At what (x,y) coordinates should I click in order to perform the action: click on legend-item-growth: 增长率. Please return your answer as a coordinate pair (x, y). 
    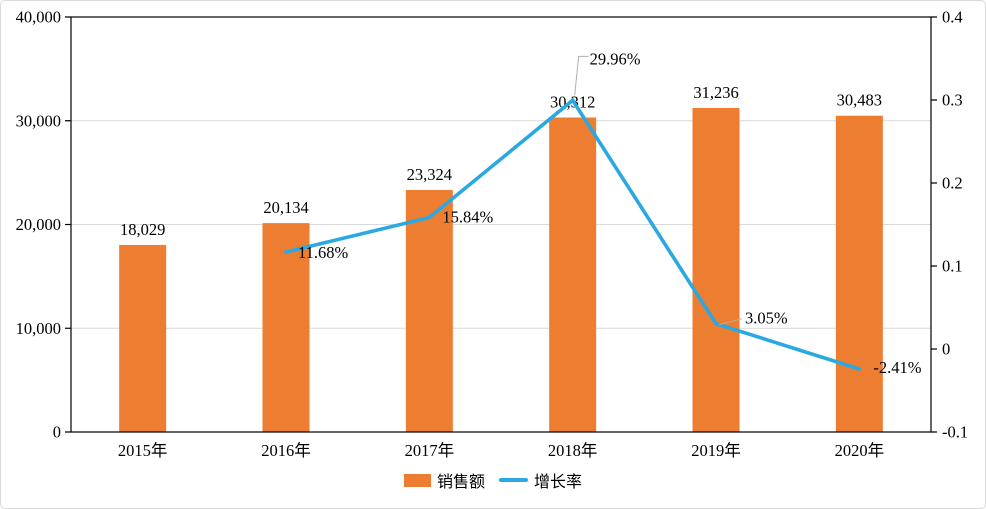
    Looking at the image, I should click on (540, 480).